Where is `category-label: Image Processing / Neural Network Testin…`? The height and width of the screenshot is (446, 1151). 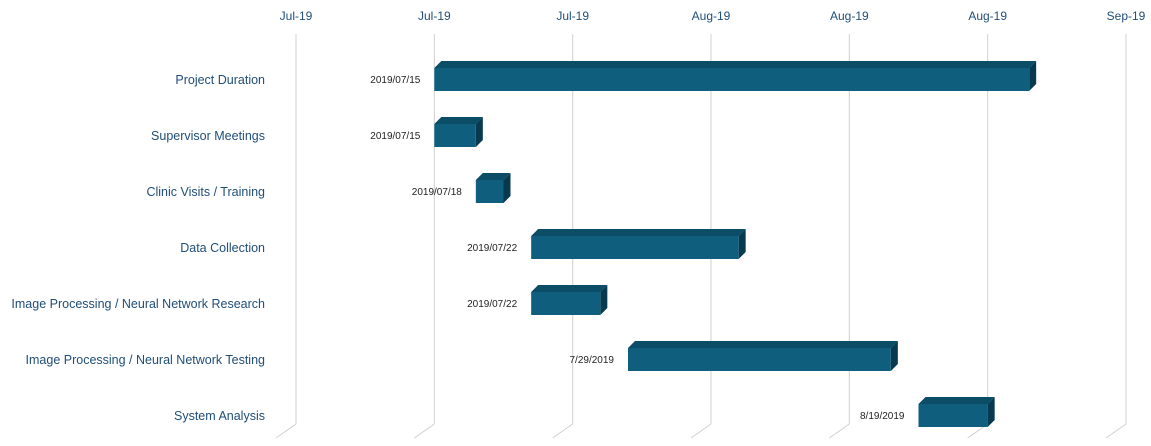
category-label: Image Processing / Neural Network Testin… is located at coordinates (146, 360).